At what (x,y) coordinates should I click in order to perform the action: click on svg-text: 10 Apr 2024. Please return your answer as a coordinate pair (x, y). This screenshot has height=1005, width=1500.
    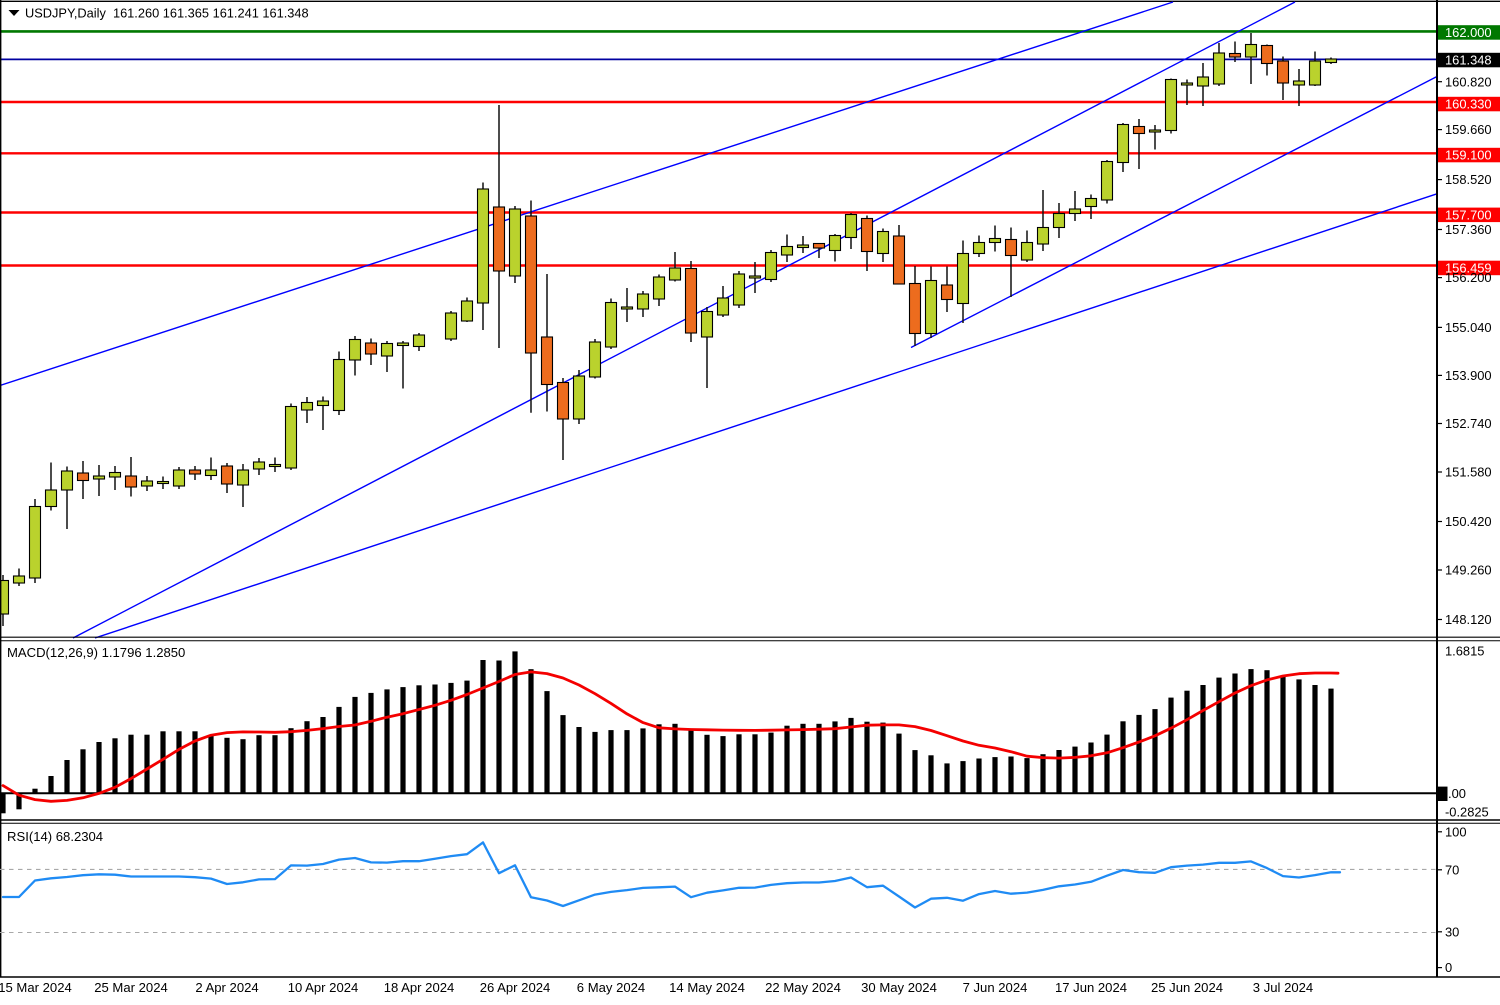
    Looking at the image, I should click on (323, 987).